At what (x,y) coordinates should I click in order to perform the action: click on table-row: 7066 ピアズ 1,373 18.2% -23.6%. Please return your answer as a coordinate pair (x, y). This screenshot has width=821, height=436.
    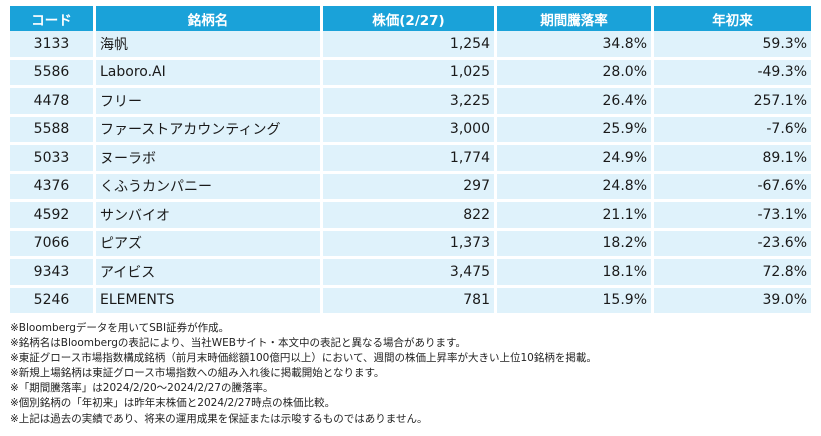
    Looking at the image, I should click on (410, 244).